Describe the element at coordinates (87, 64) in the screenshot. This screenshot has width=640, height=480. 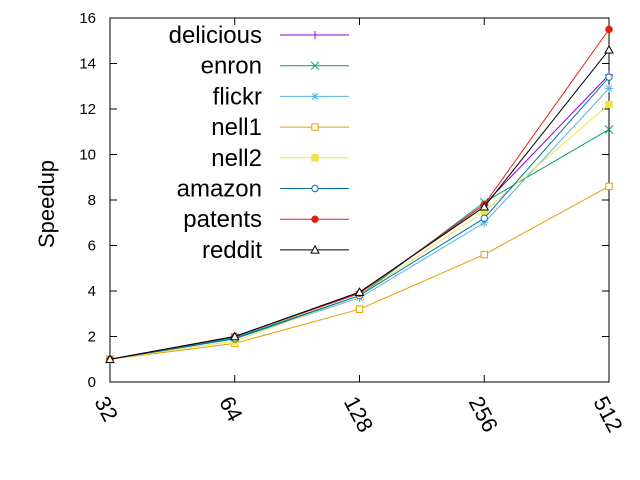
I see `y-tick-label: 14` at that location.